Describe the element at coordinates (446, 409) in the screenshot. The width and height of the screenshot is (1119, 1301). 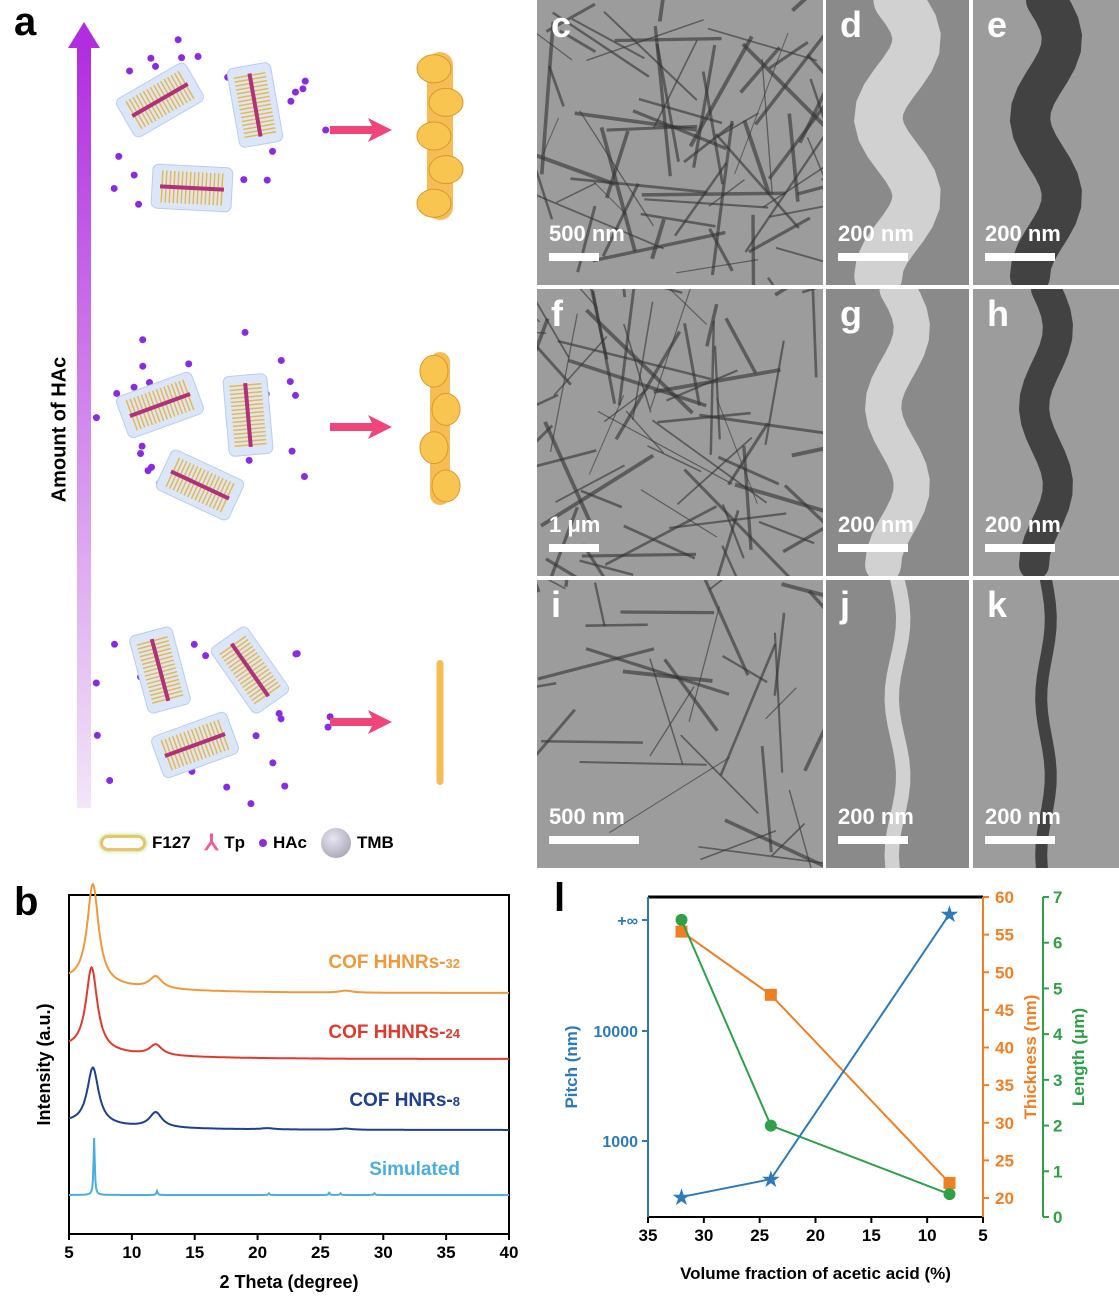
I see `helix-turn` at that location.